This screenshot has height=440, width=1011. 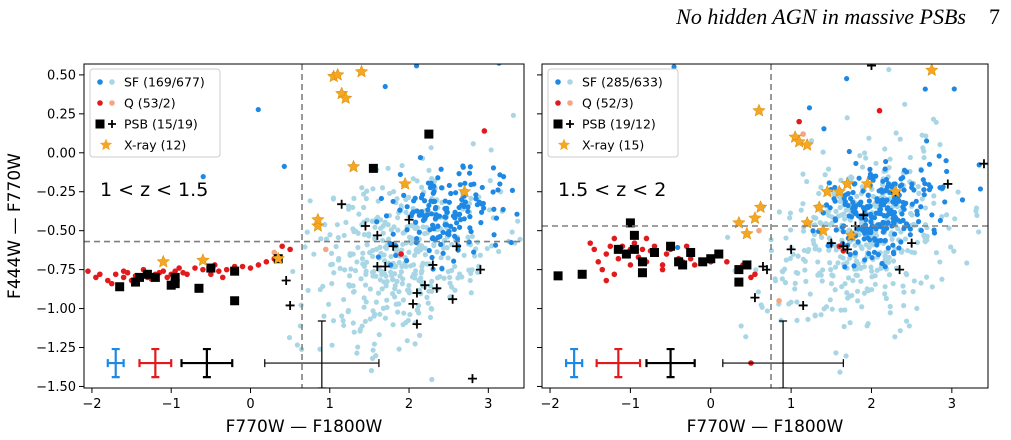 What do you see at coordinates (803, 134) in the screenshot?
I see `q-light-point` at bounding box center [803, 134].